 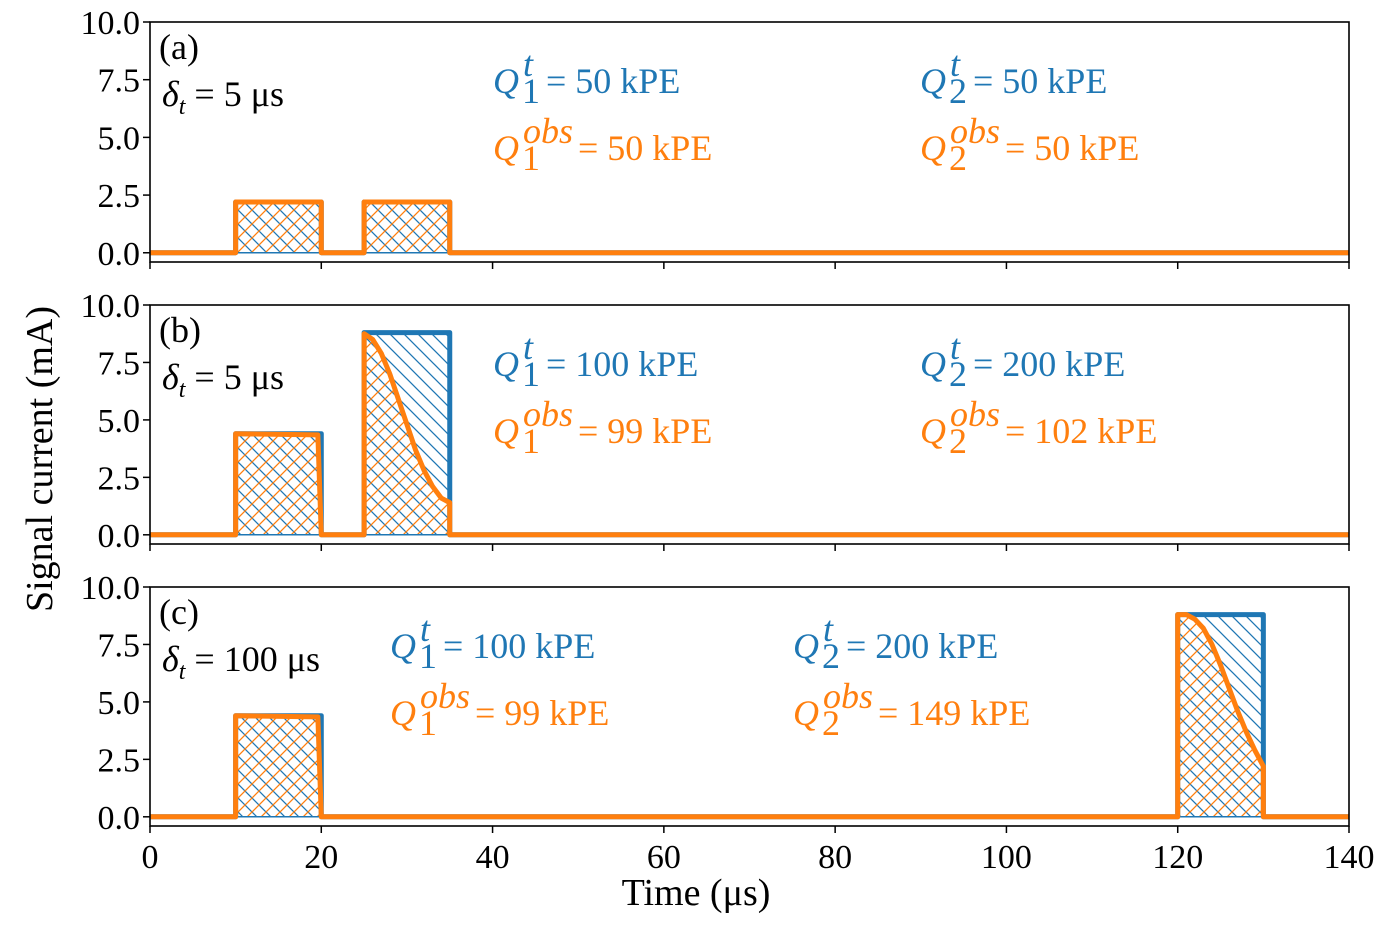 What do you see at coordinates (664, 857) in the screenshot?
I see `x-tick-label: 60` at bounding box center [664, 857].